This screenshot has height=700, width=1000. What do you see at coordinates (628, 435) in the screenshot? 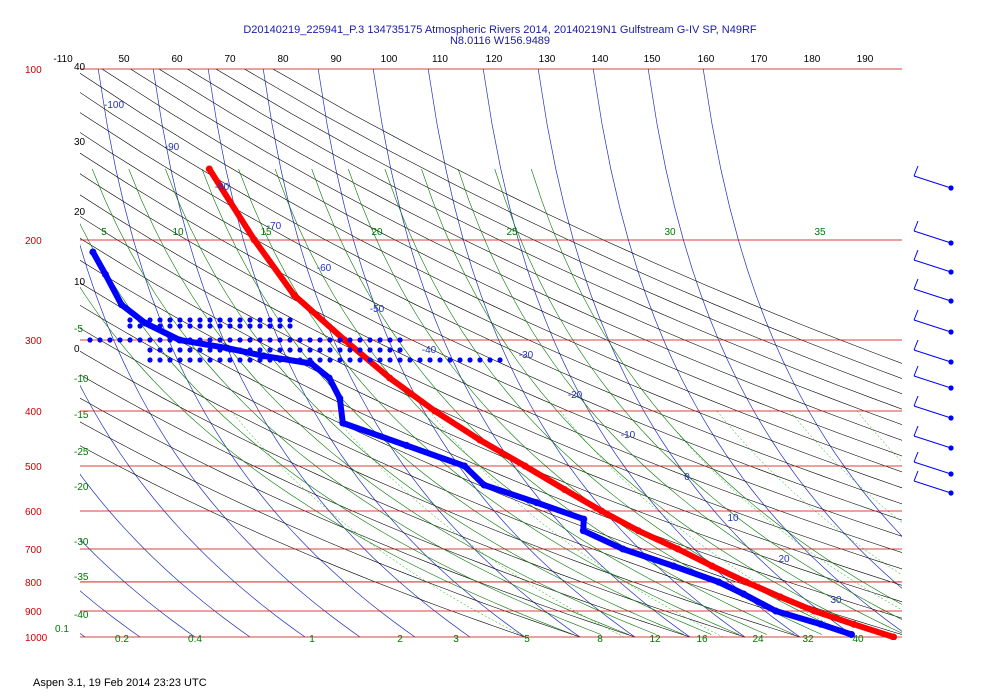
I see `isotherm-label: -10` at bounding box center [628, 435].